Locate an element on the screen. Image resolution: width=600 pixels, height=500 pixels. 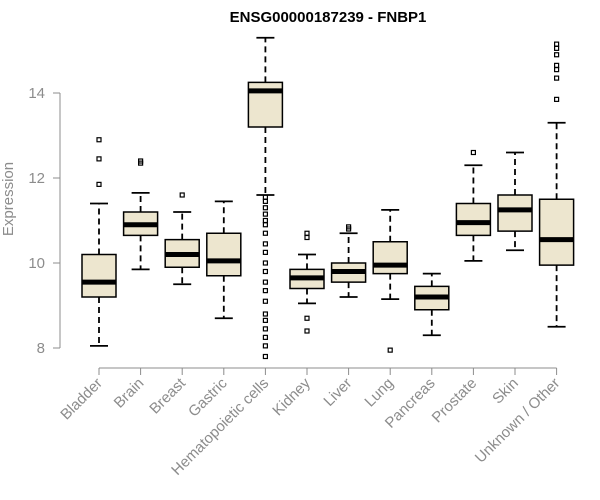
box-pancreas is located at coordinates (432, 304).